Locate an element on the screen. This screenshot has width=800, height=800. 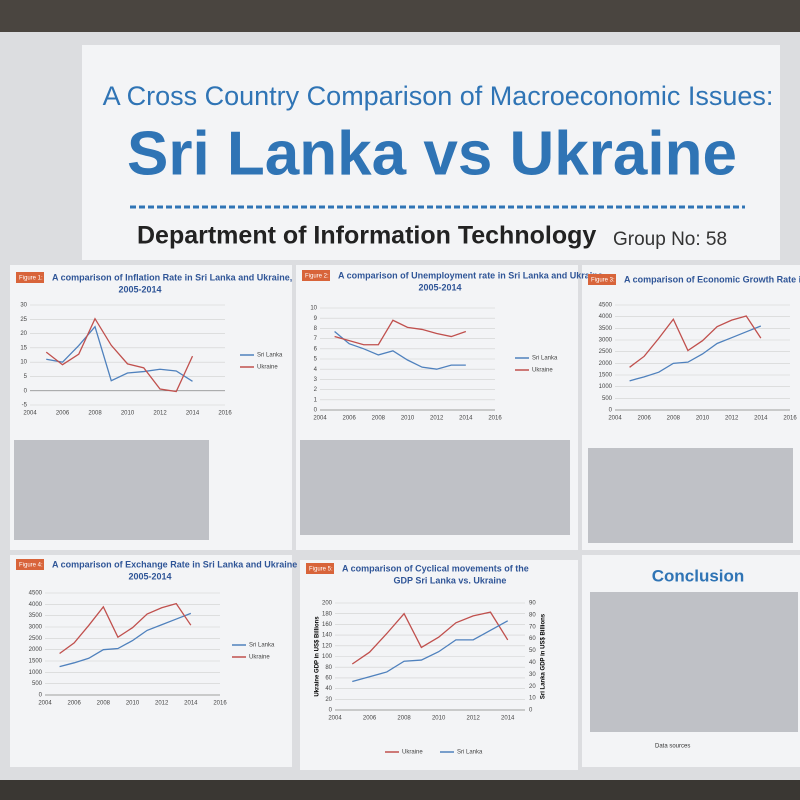
y-tick-label: 15 is located at coordinates (23, 348).